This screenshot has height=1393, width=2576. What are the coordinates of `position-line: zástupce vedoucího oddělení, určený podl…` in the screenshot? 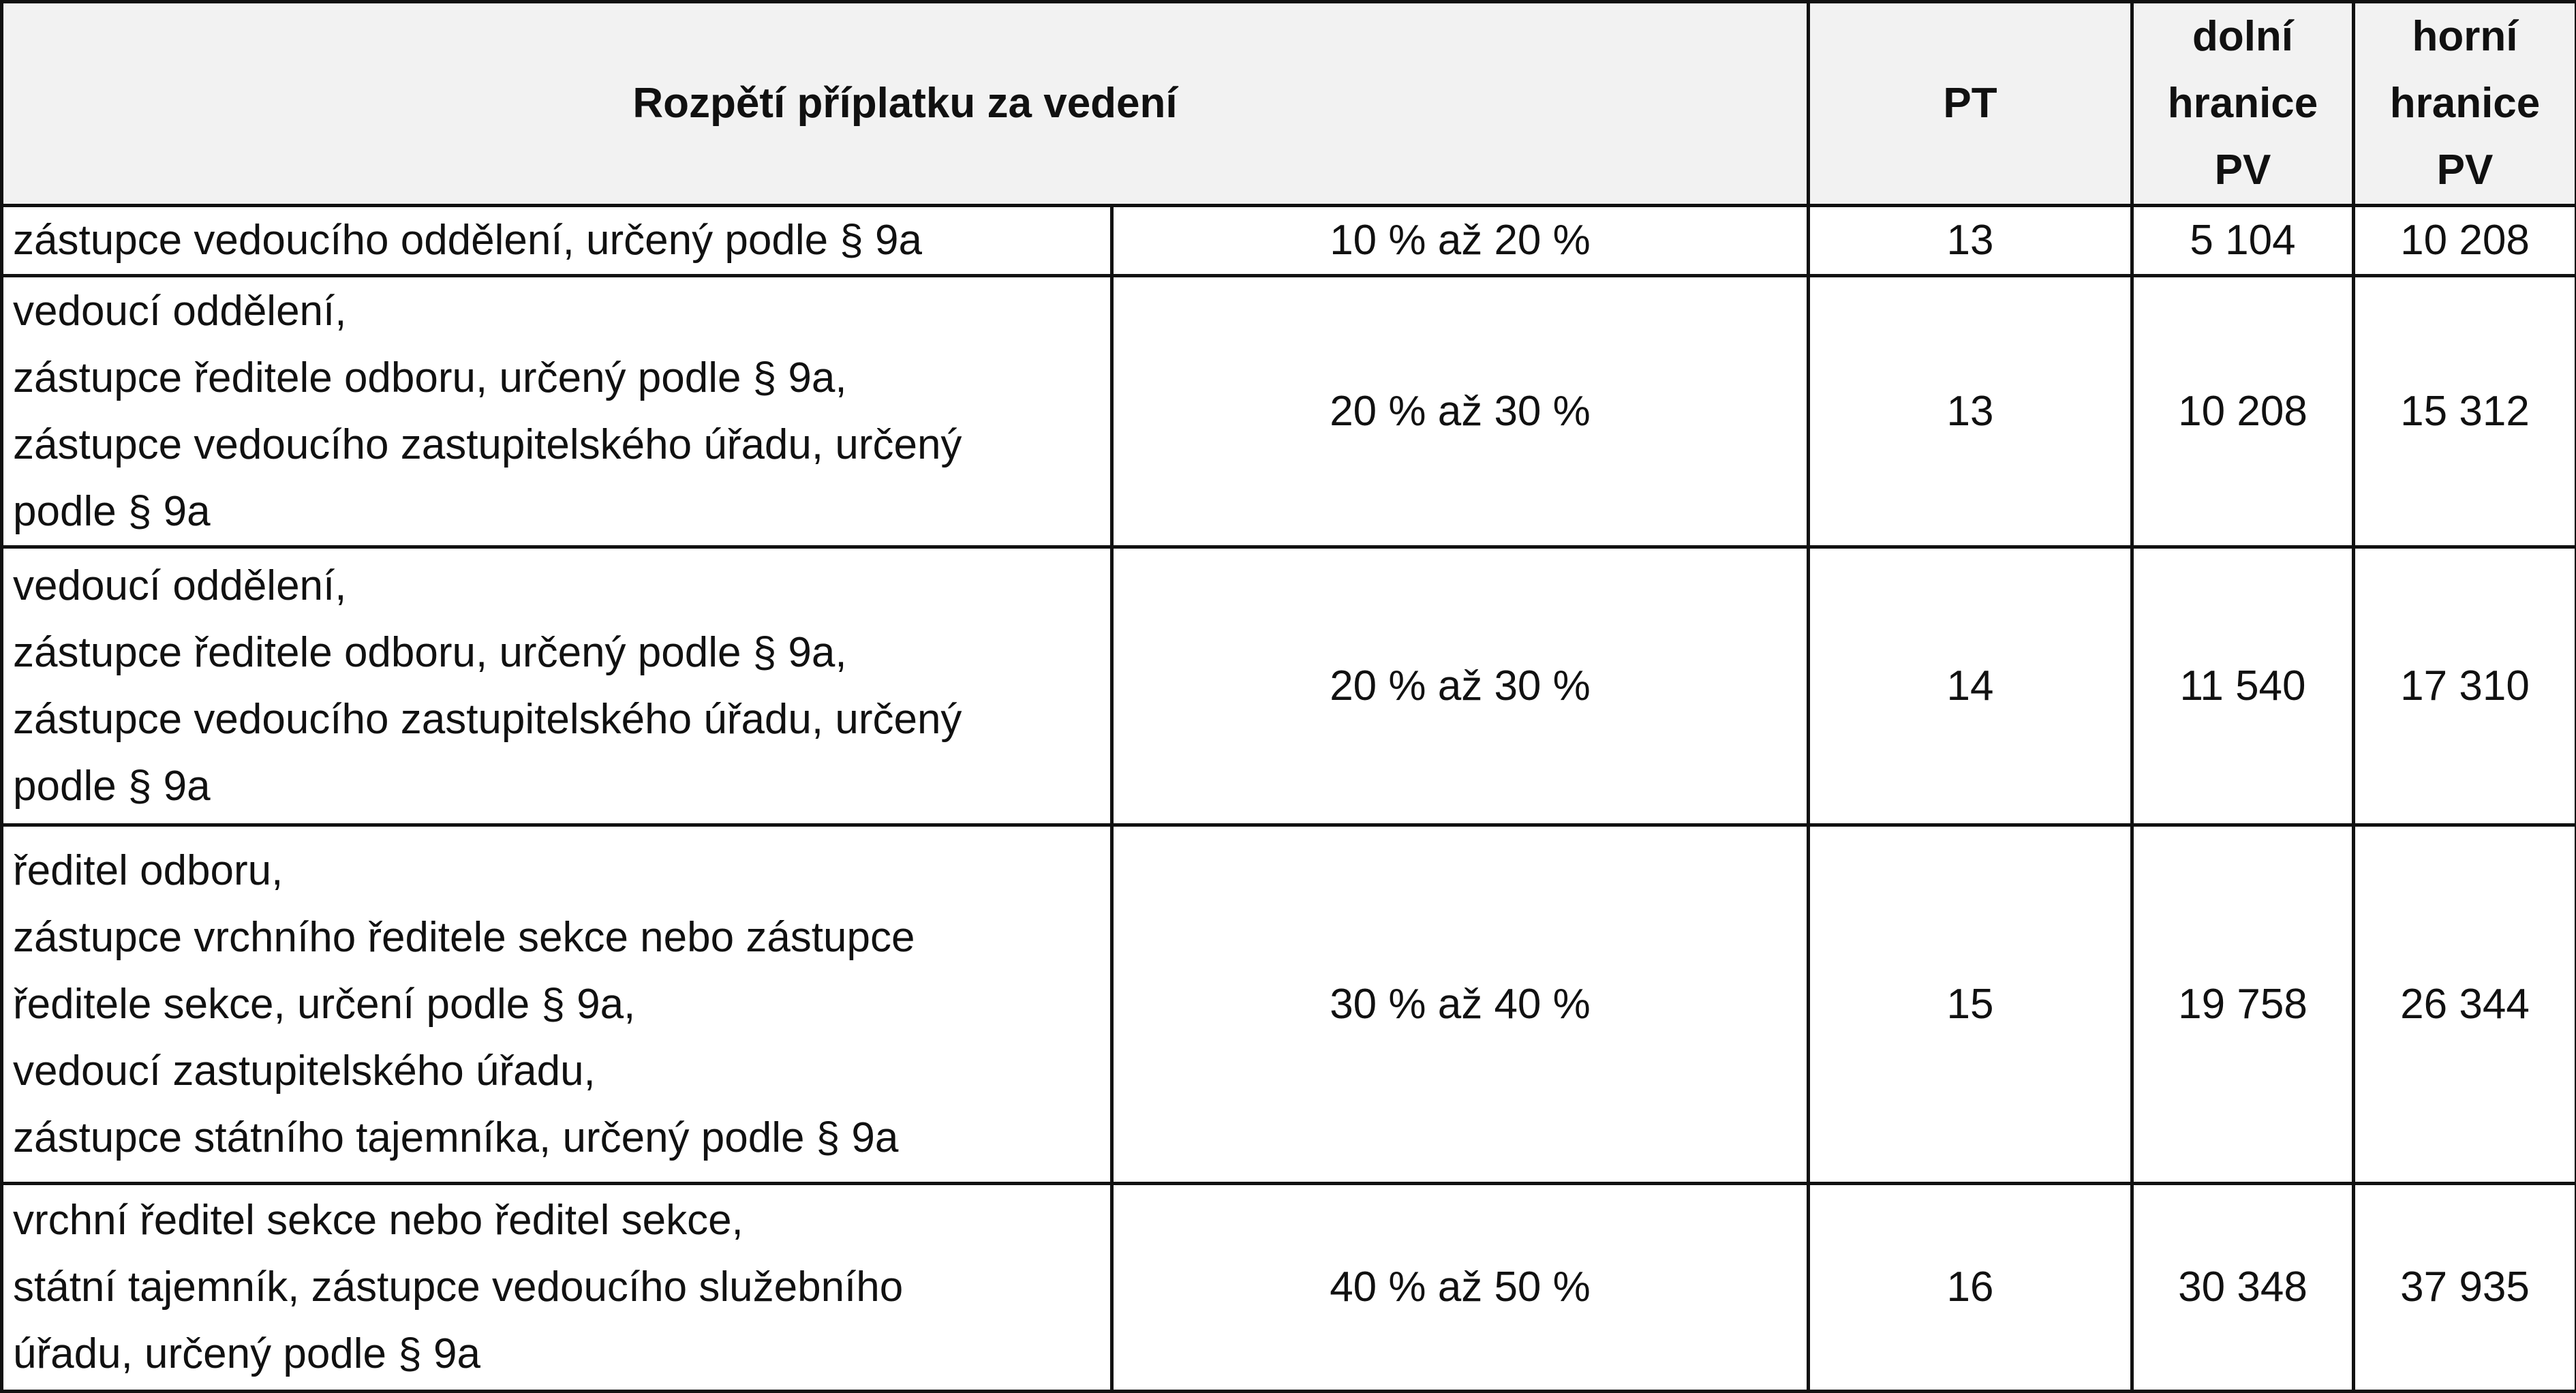 It's located at (558, 240).